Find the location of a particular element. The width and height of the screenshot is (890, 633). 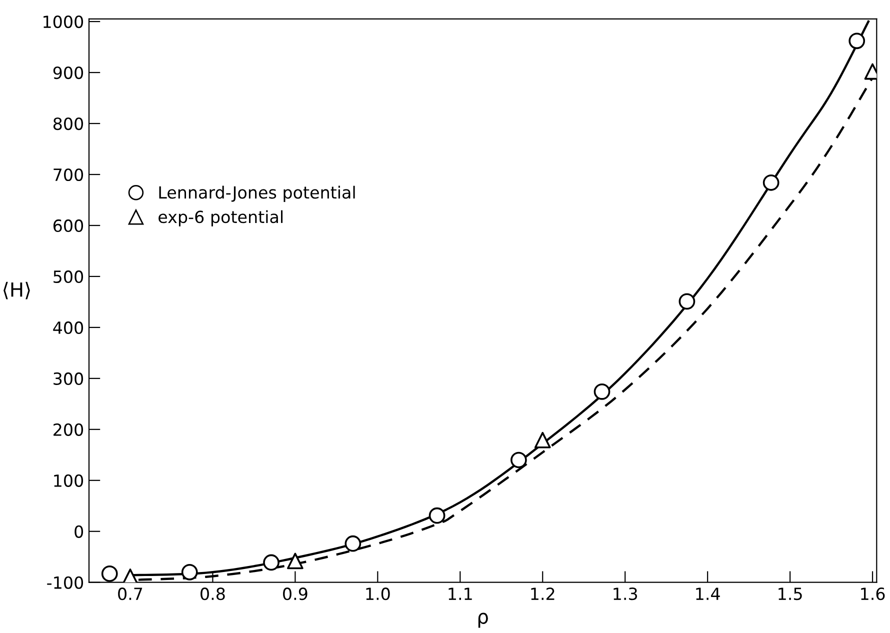

legend-label: Lennard-Jones potential is located at coordinates (257, 194).